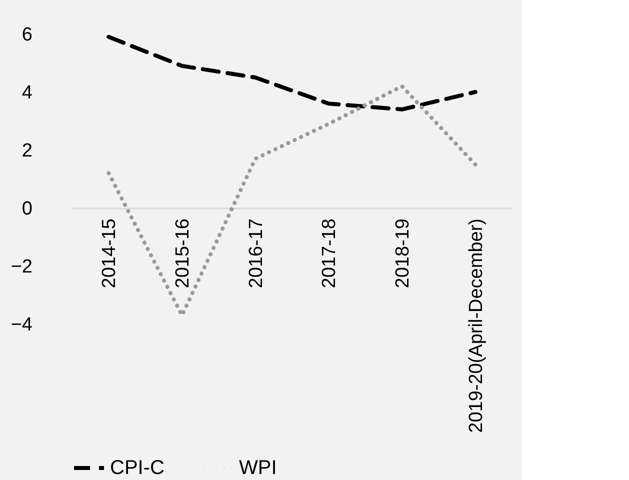 Image resolution: width=629 pixels, height=480 pixels. I want to click on y-tick-label: 2, so click(27, 151).